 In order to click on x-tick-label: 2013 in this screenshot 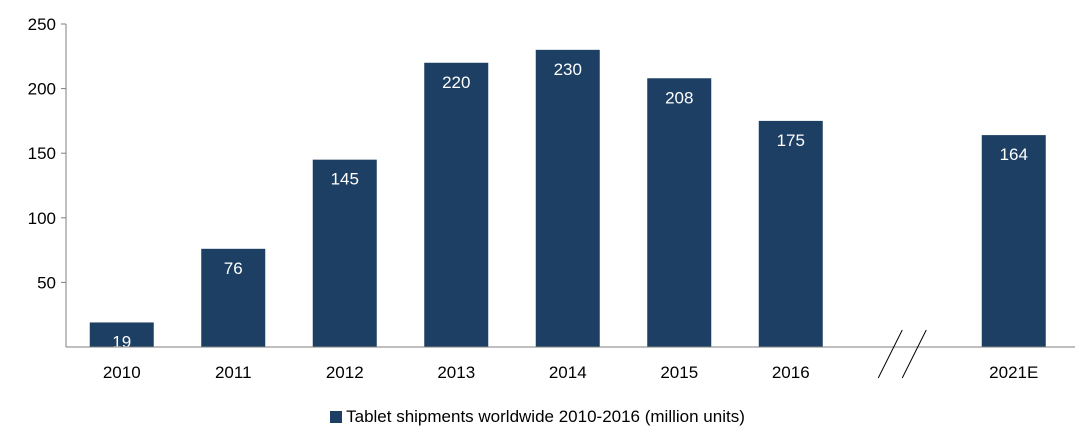, I will do `click(456, 372)`.